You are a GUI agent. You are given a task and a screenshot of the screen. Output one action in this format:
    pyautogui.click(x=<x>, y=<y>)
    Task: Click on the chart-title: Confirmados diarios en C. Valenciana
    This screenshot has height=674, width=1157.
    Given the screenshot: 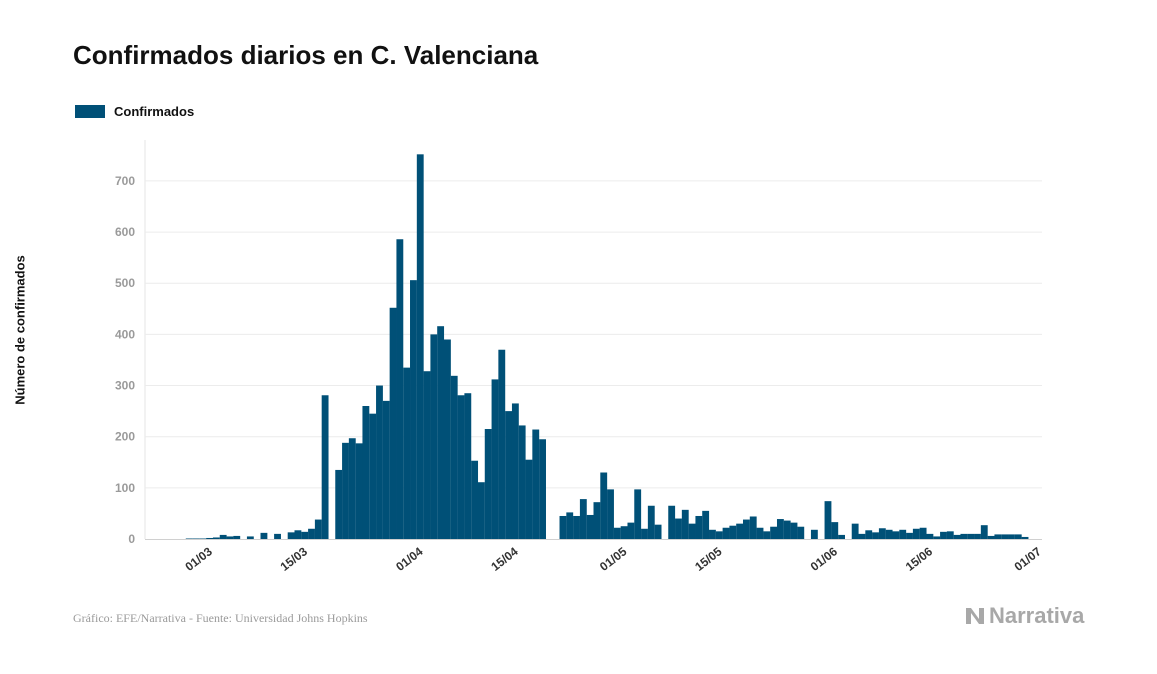 What is the action you would take?
    pyautogui.click(x=306, y=55)
    